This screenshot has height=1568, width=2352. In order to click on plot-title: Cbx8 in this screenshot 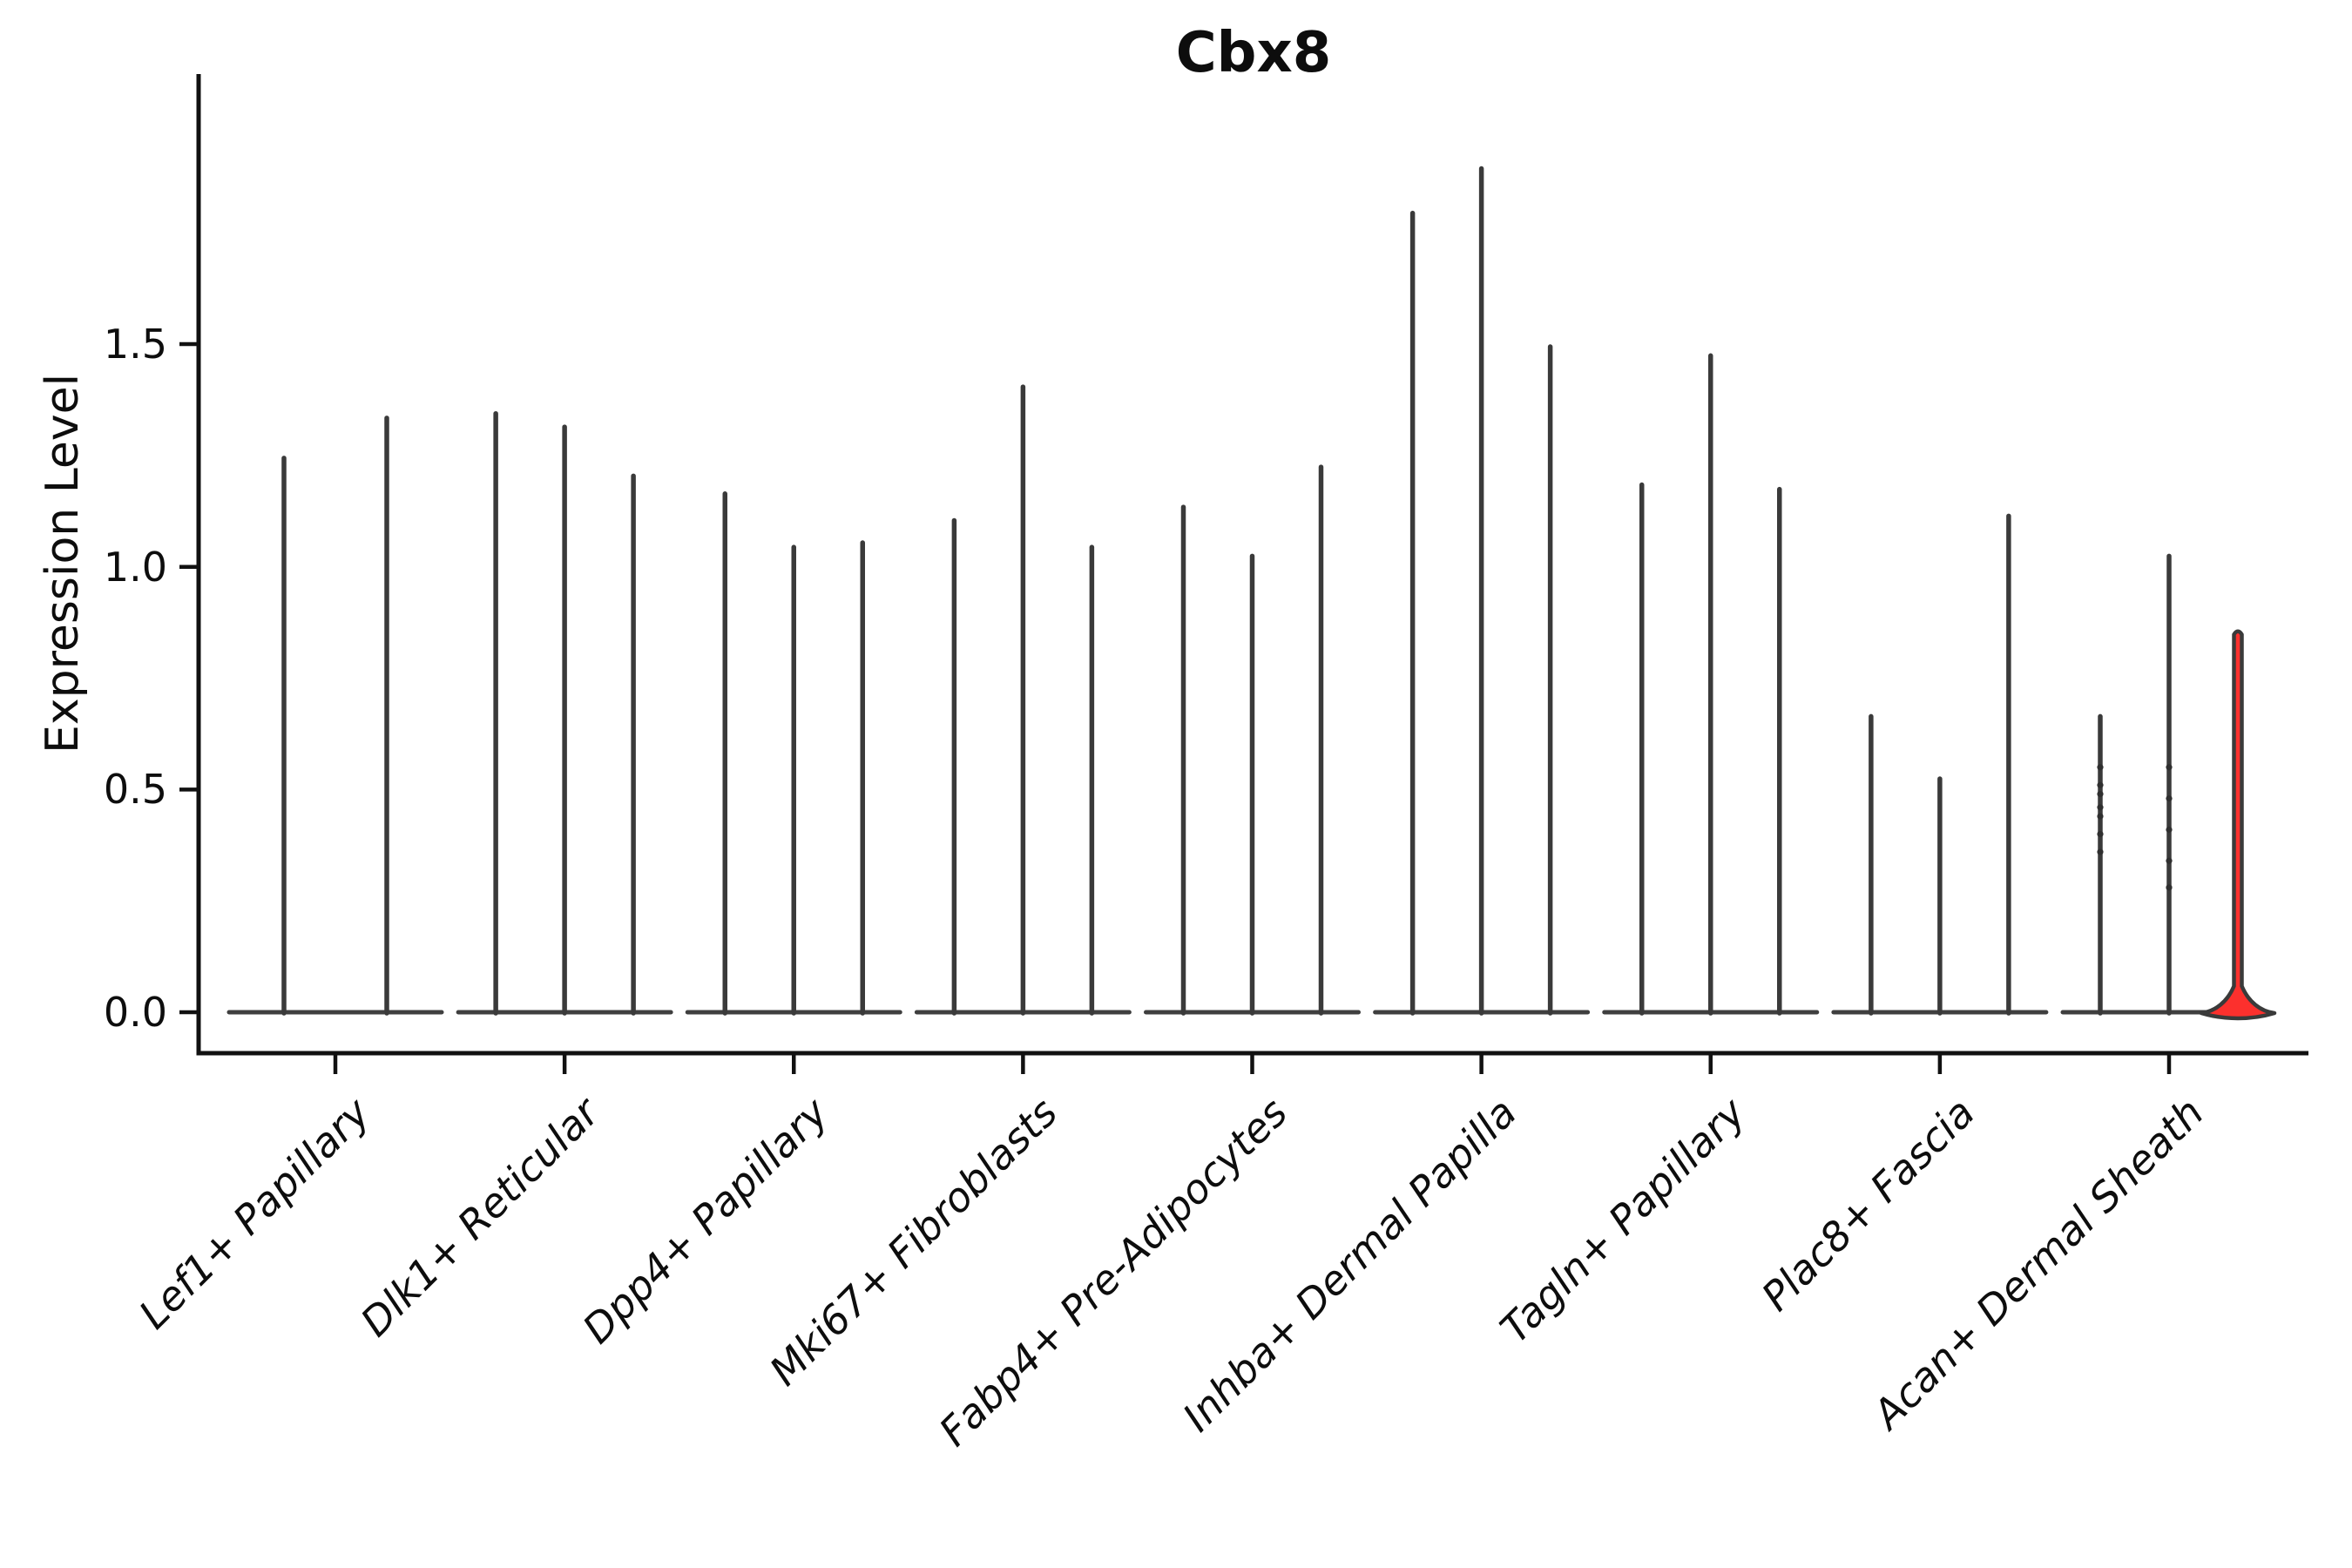, I will do `click(1253, 53)`.